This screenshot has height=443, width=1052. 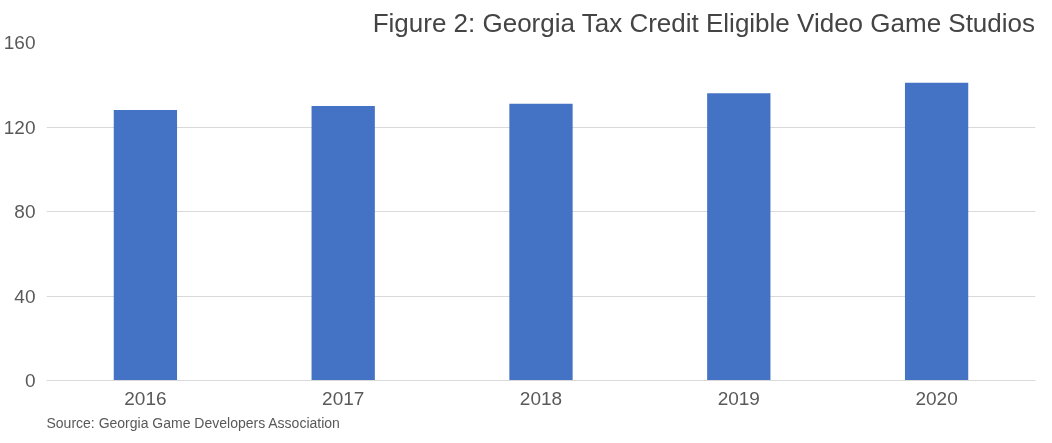 What do you see at coordinates (936, 398) in the screenshot?
I see `x-tick-label: 2020` at bounding box center [936, 398].